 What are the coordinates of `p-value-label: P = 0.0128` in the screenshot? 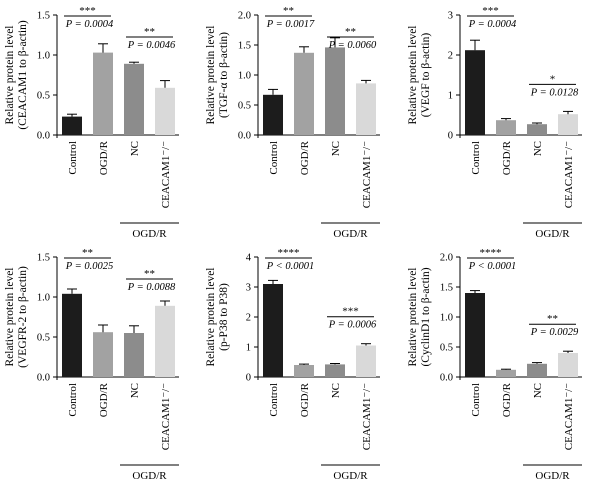 It's located at (554, 92).